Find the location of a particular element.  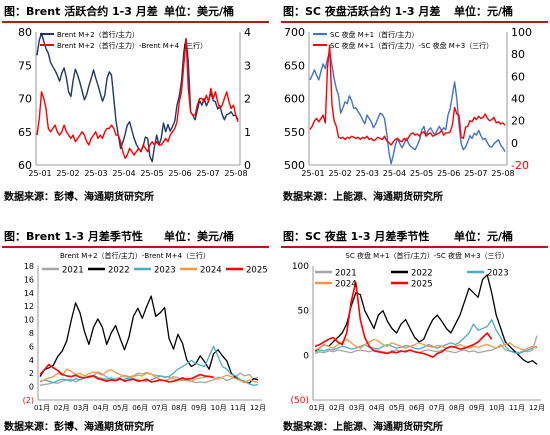

left-tick-label: 65 is located at coordinates (25, 132).